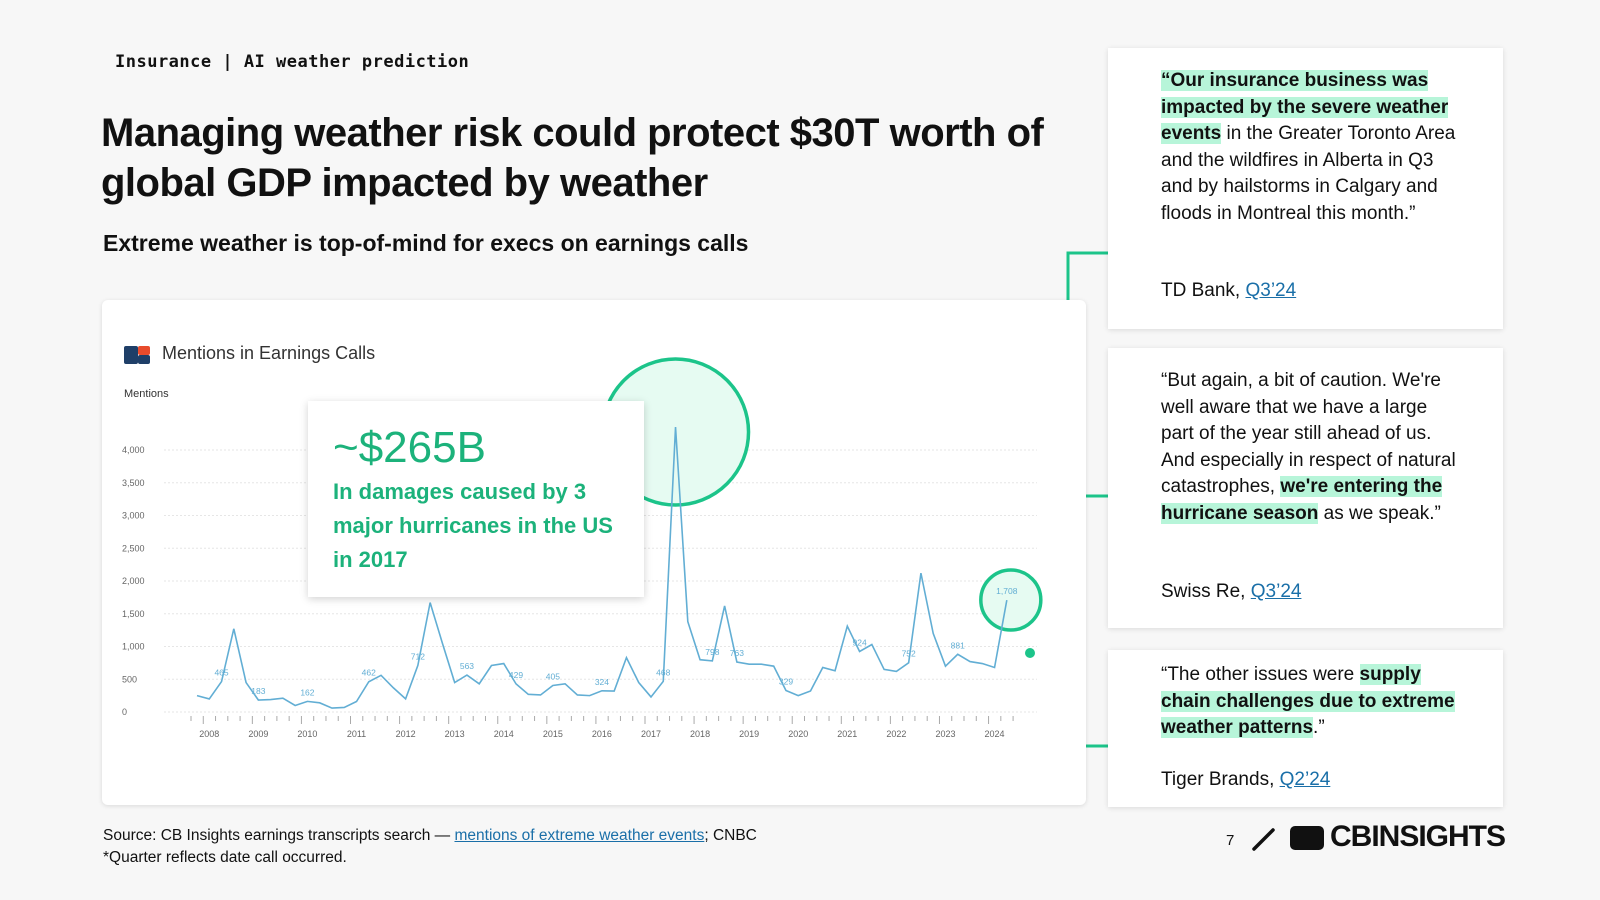  I want to click on data-label: 1,708, so click(1007, 591).